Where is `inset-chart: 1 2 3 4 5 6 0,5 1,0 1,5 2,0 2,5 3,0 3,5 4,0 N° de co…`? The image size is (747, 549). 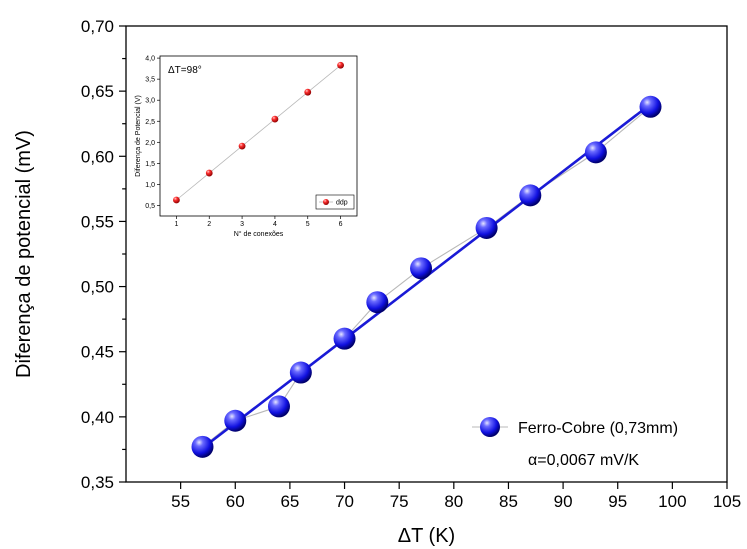
inset-chart: 1 2 3 4 5 6 0,5 1,0 1,5 2,0 2,5 3,0 3,5 4,0 N° de co… is located at coordinates (246, 146).